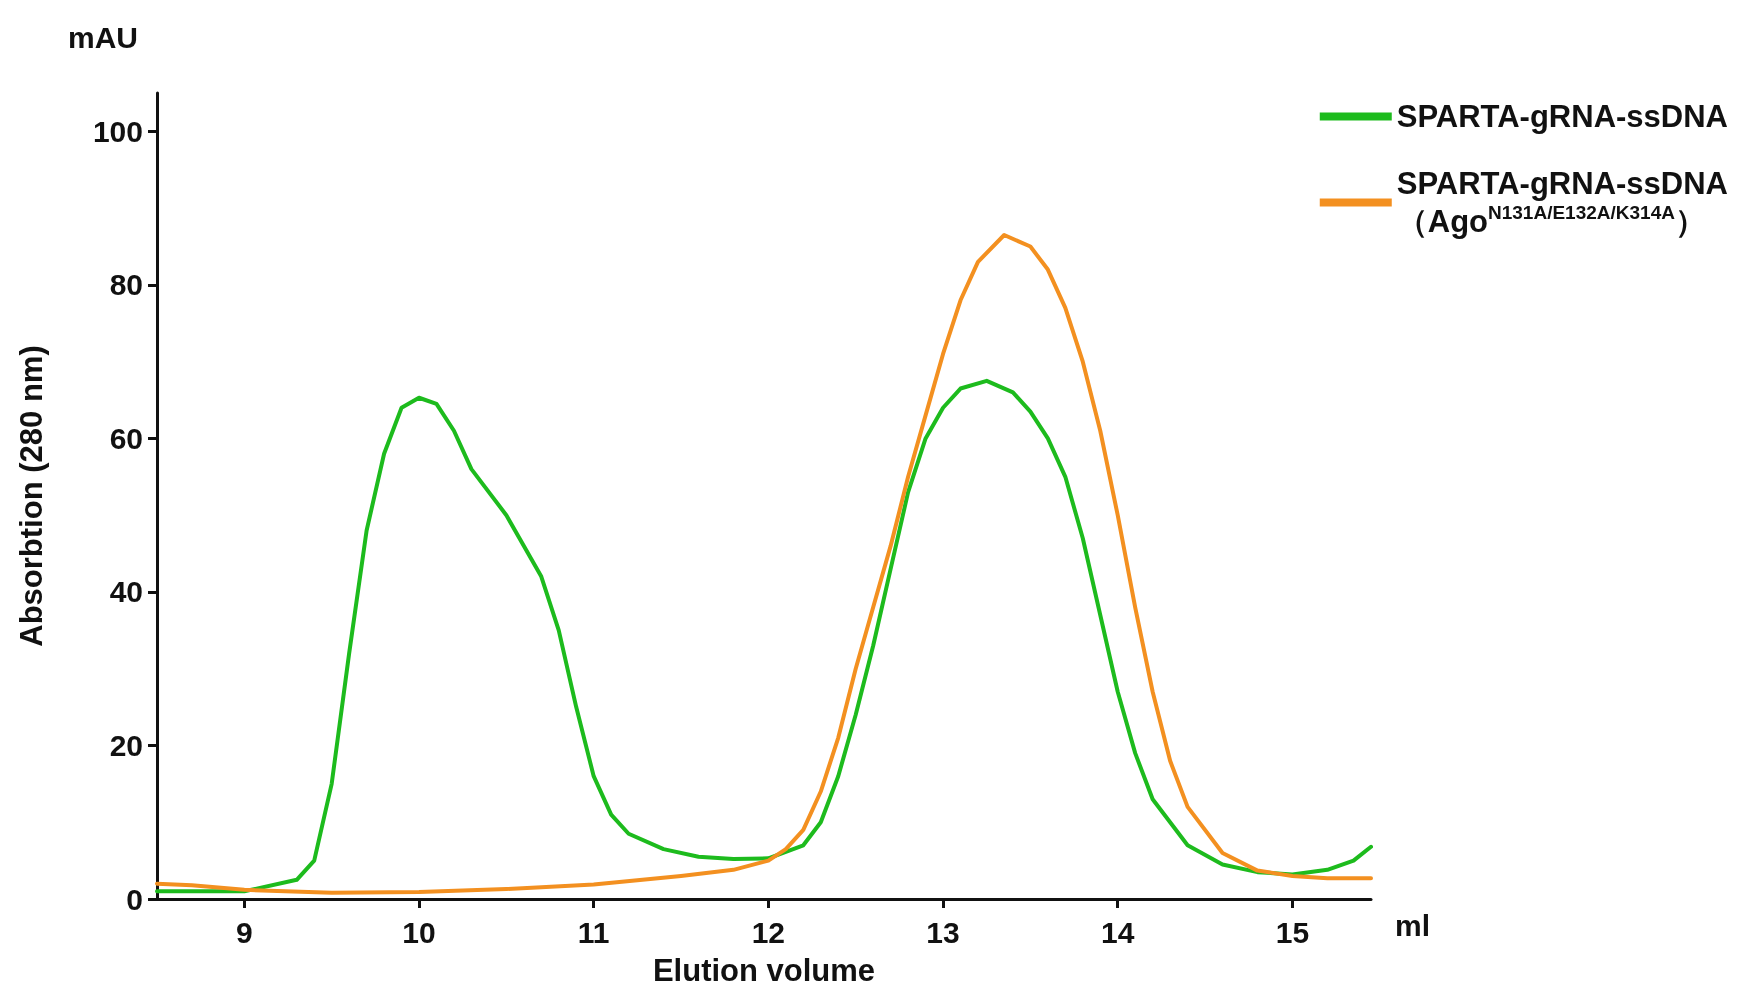  What do you see at coordinates (764, 970) in the screenshot?
I see `x-axis-title: Elution volume` at bounding box center [764, 970].